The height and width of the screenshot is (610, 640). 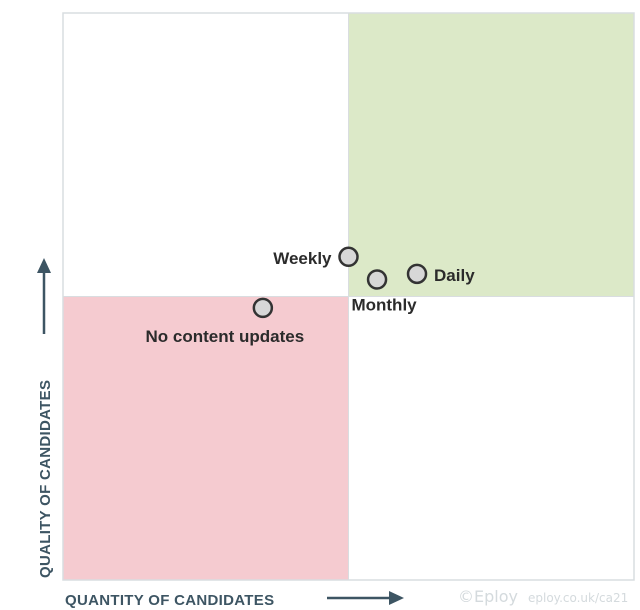 What do you see at coordinates (169, 600) in the screenshot?
I see `x-axis-title: QUANTITY OF CANDIDATES` at bounding box center [169, 600].